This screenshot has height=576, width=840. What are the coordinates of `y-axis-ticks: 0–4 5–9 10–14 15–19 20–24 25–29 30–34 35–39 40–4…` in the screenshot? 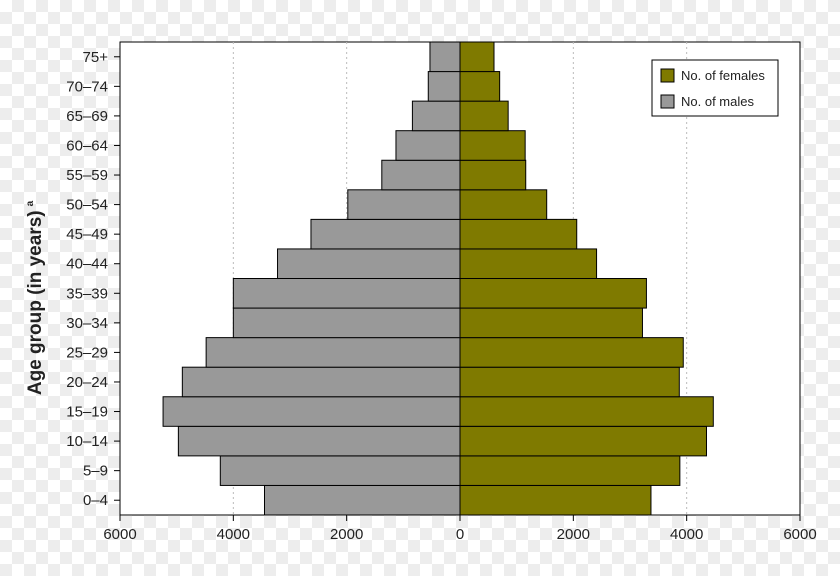 It's located at (93, 279).